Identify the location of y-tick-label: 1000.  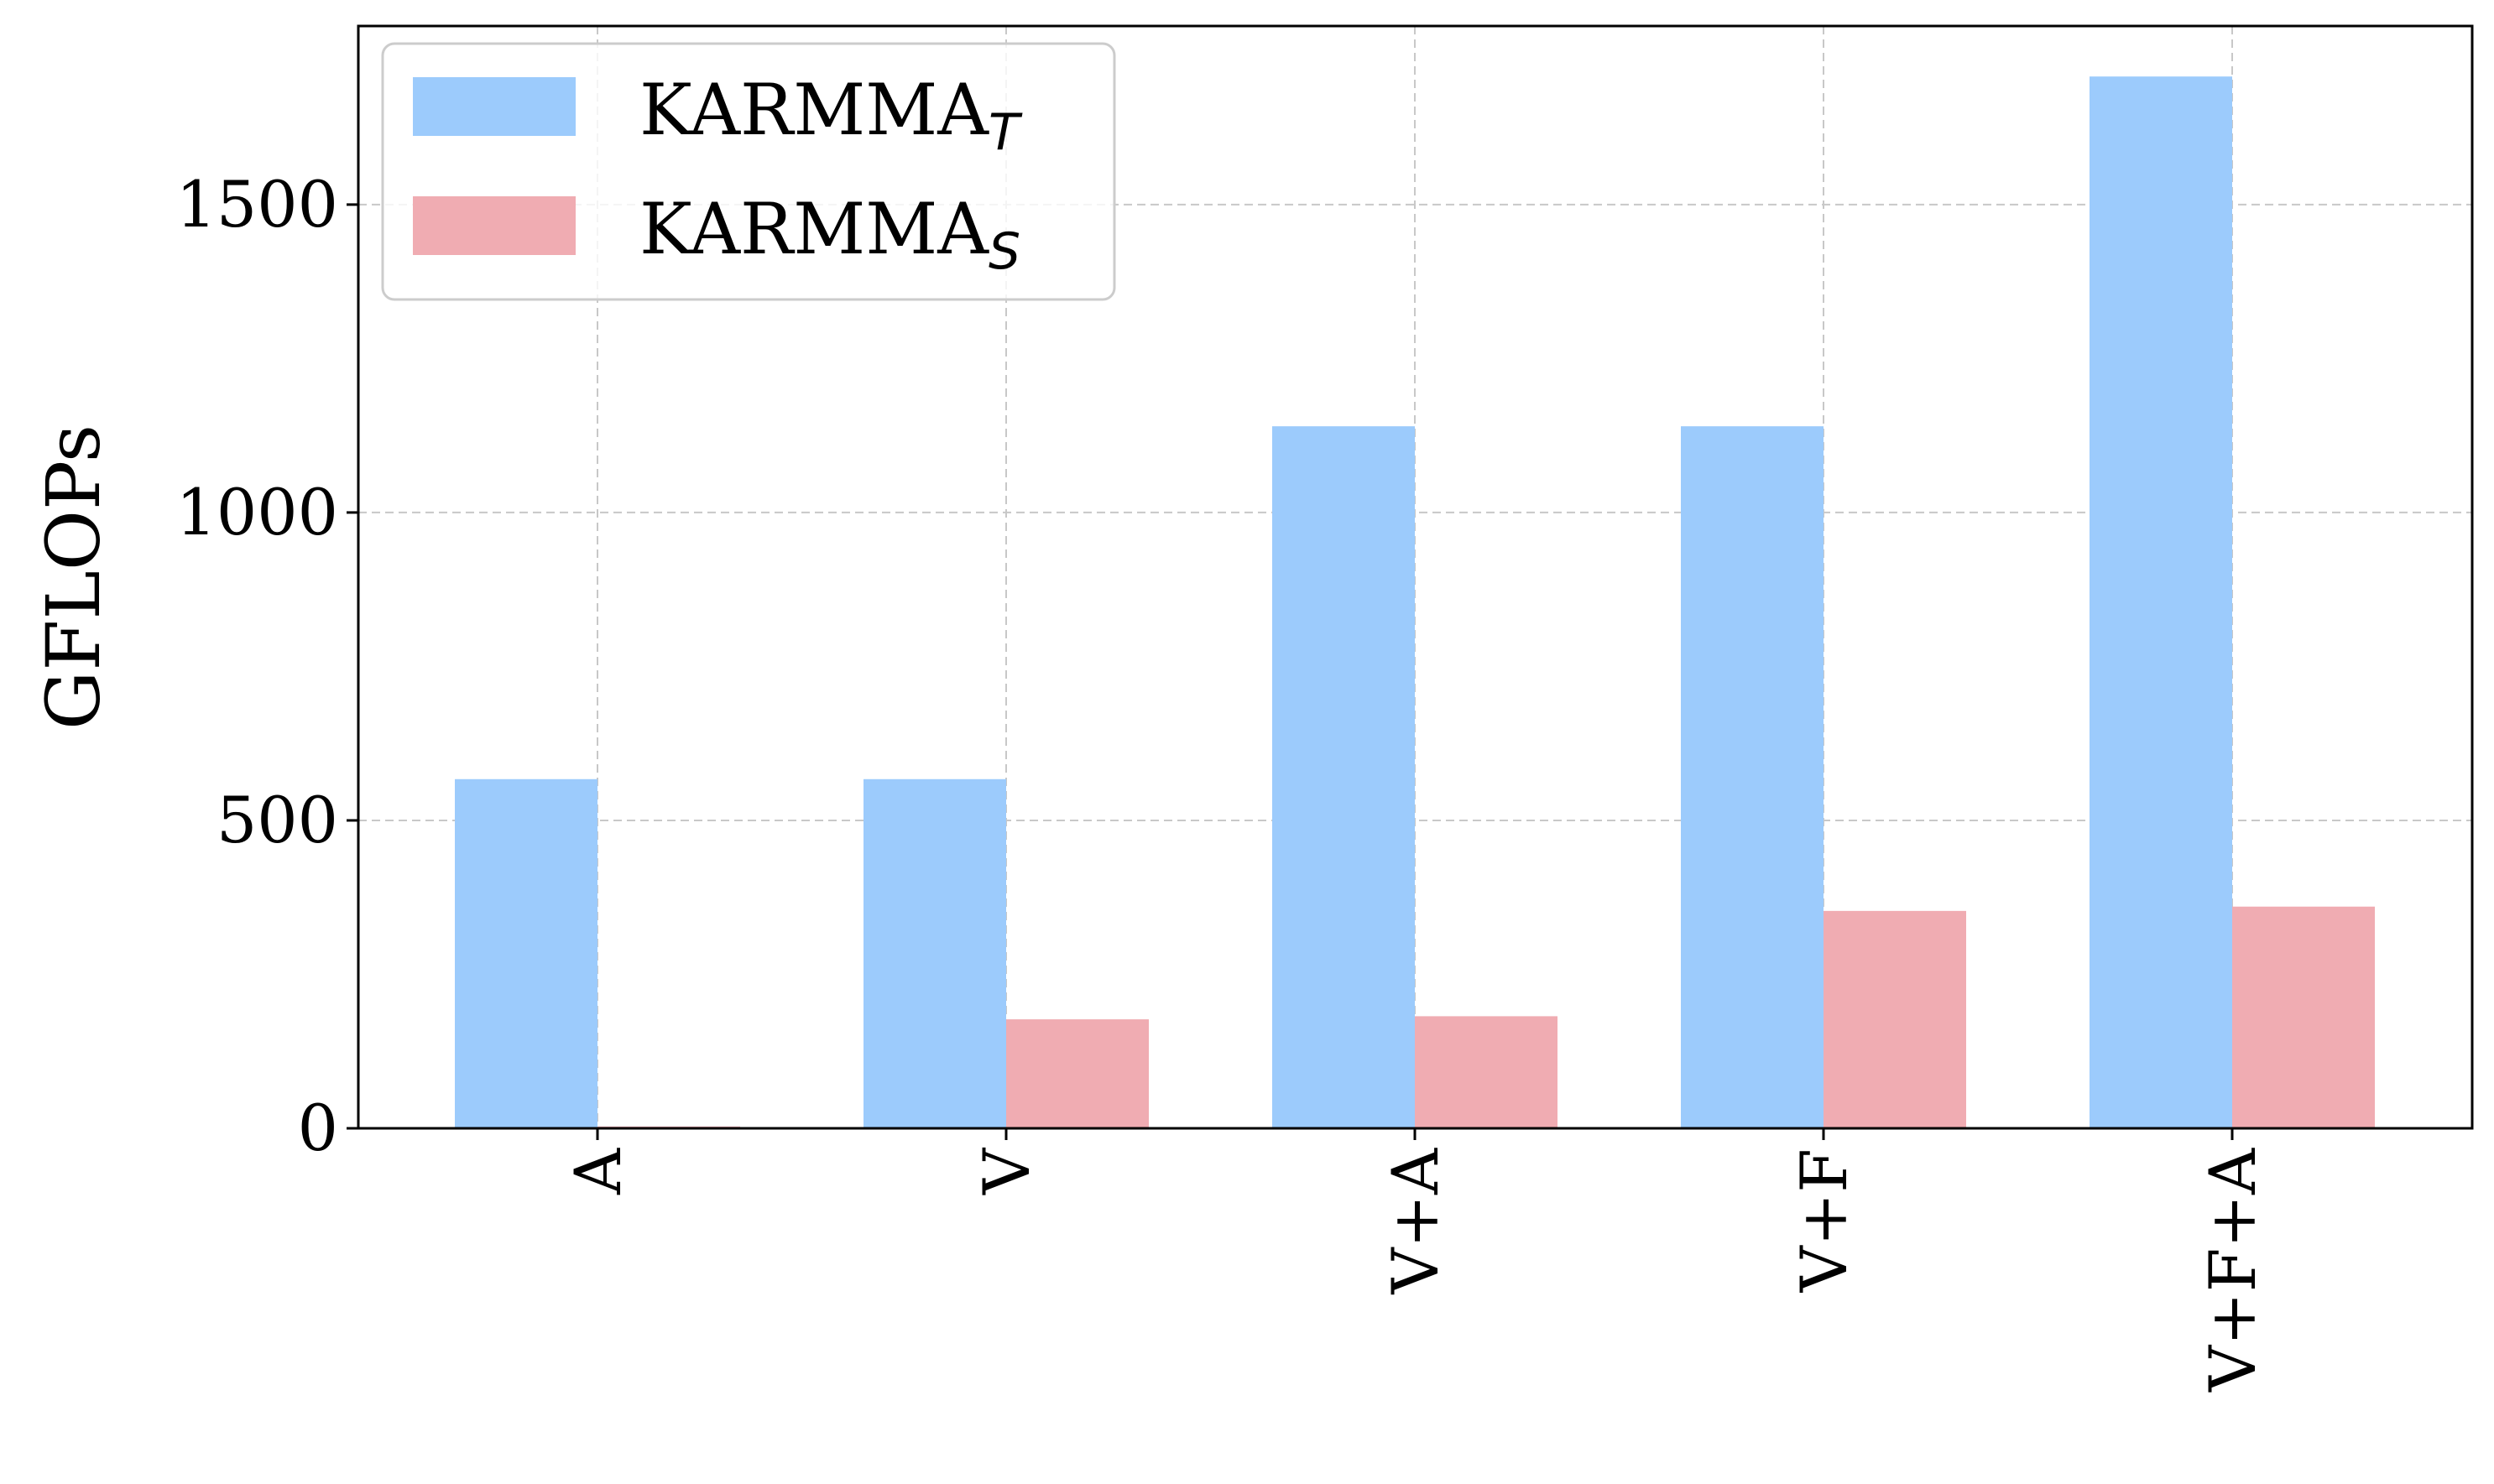
(257, 512).